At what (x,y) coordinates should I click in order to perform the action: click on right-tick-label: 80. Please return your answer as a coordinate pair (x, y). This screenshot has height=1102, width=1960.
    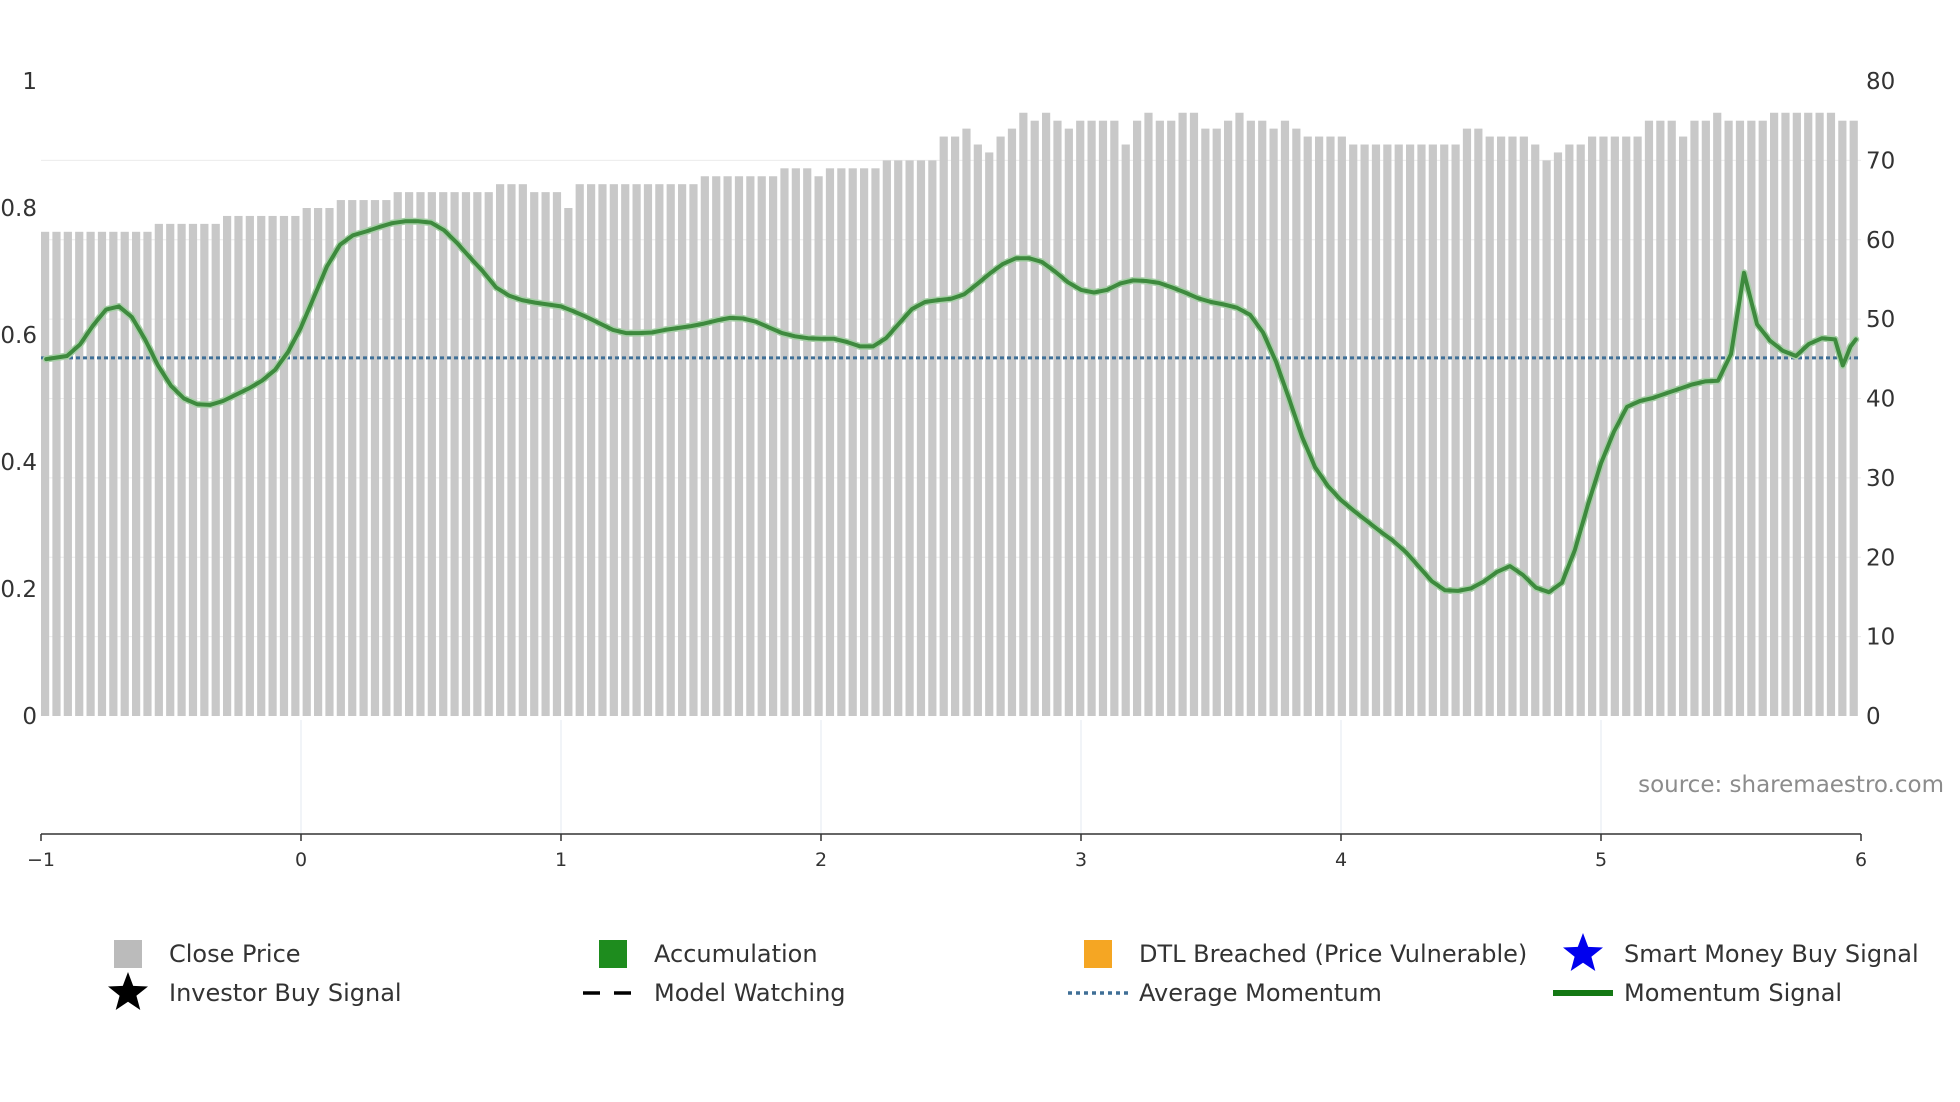
    Looking at the image, I should click on (1880, 82).